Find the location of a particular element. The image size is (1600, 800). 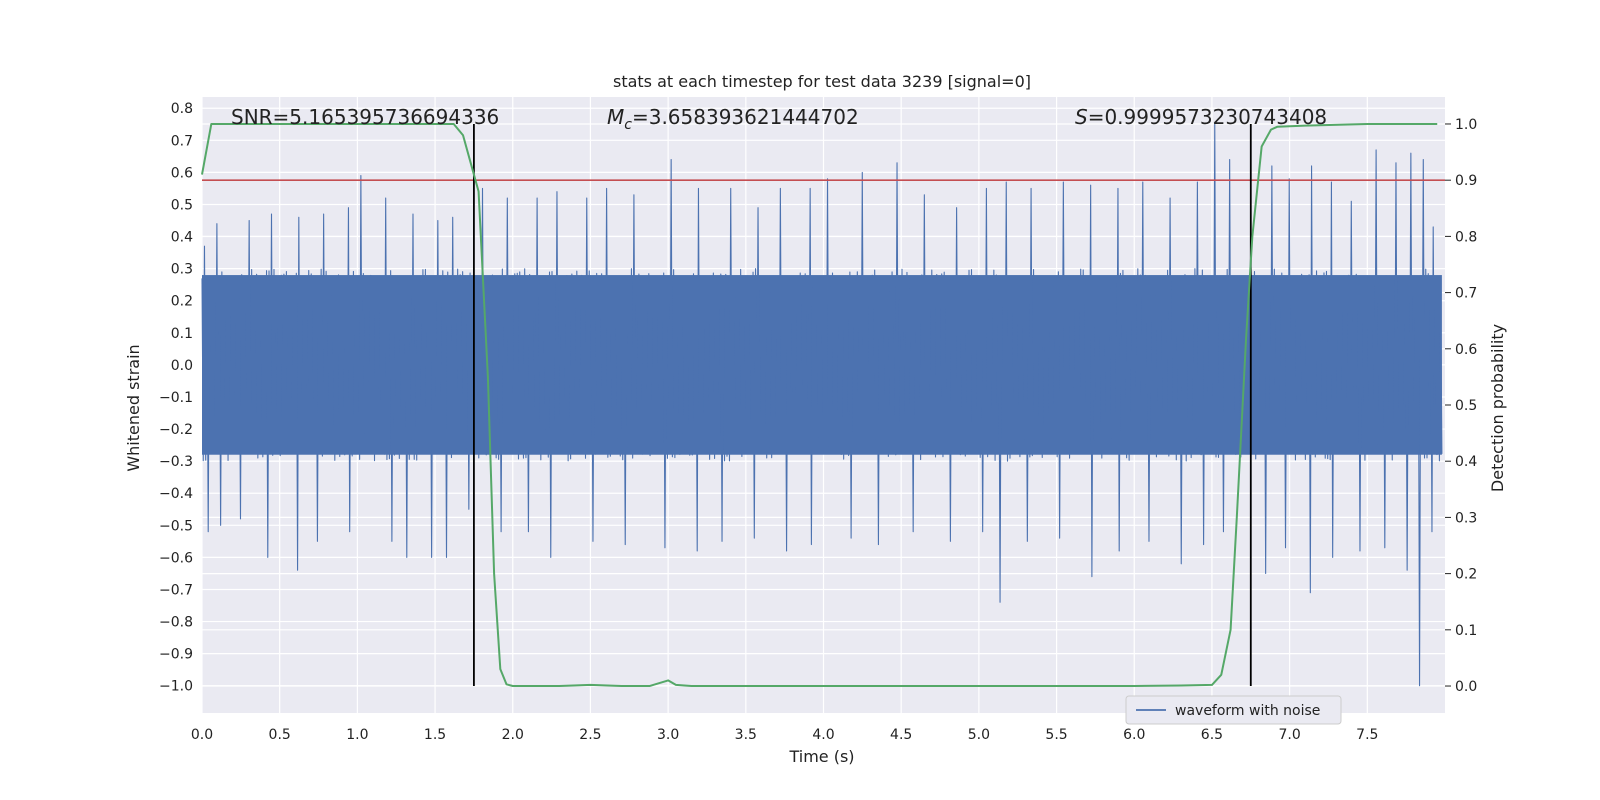

y2-tick-label: 0.9 is located at coordinates (1466, 181).